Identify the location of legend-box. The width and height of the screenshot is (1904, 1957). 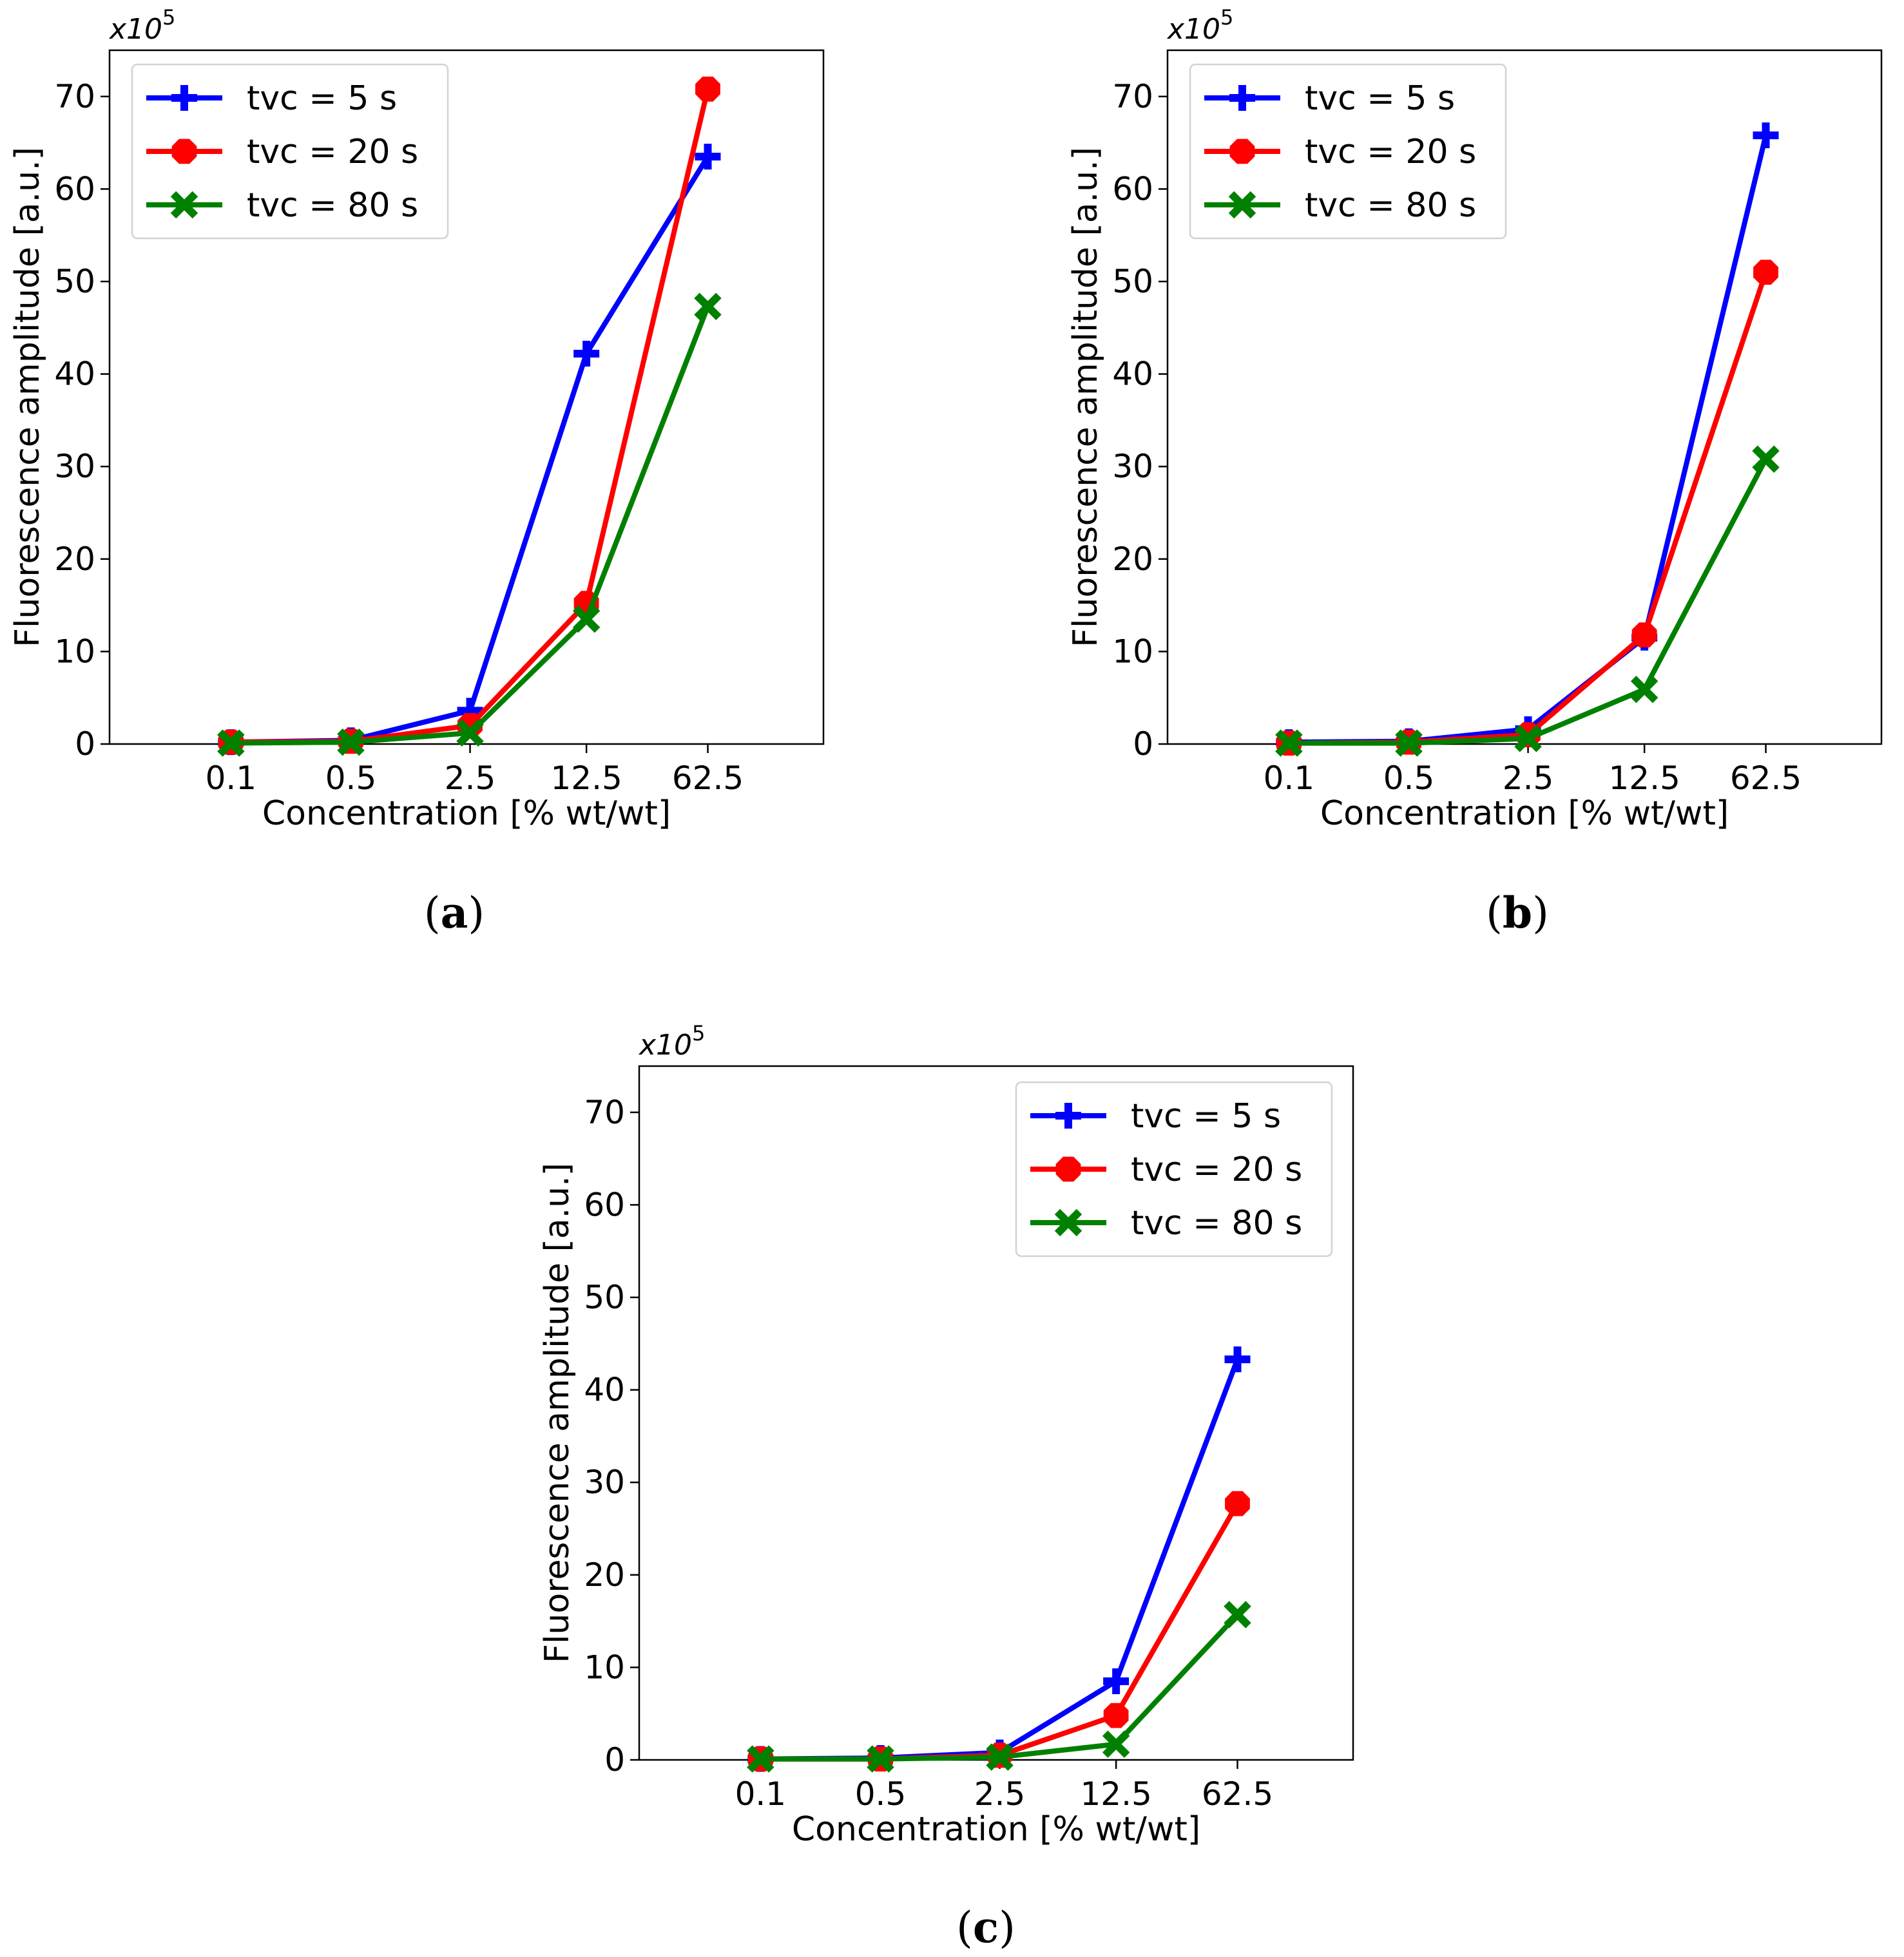
(290, 151).